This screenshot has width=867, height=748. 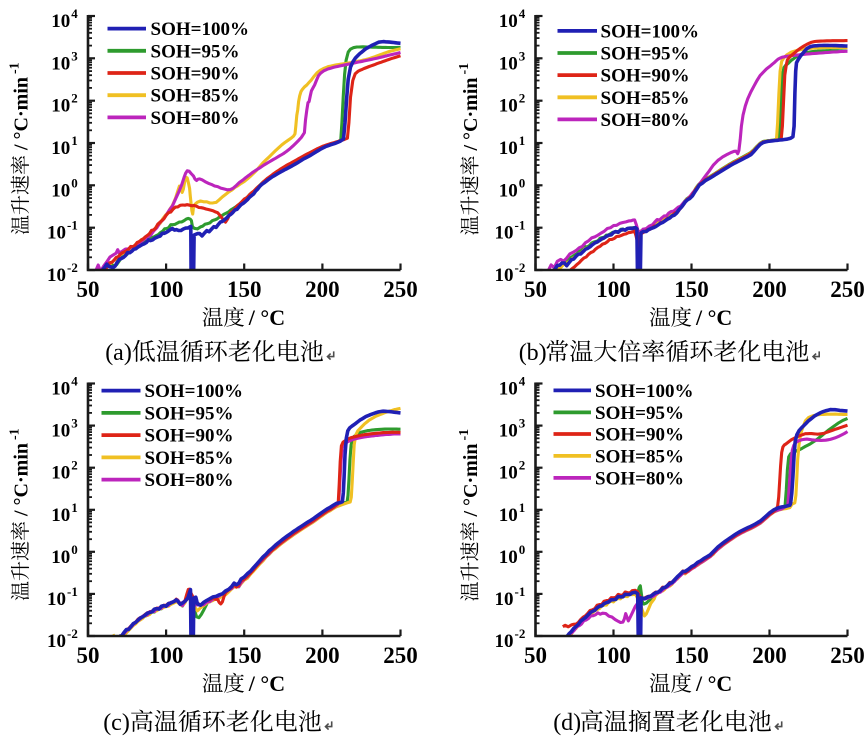 What do you see at coordinates (116, 723) in the screenshot?
I see `svg-text: (c)` at bounding box center [116, 723].